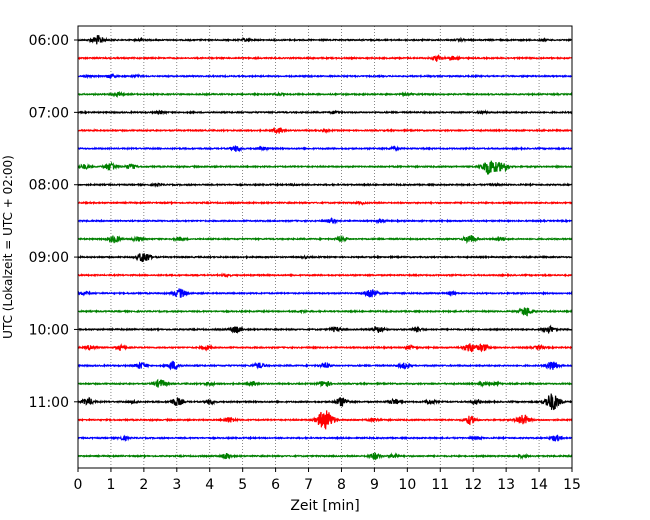 This screenshot has width=650, height=520. What do you see at coordinates (341, 485) in the screenshot?
I see `x-tick-label-8: 8` at bounding box center [341, 485].